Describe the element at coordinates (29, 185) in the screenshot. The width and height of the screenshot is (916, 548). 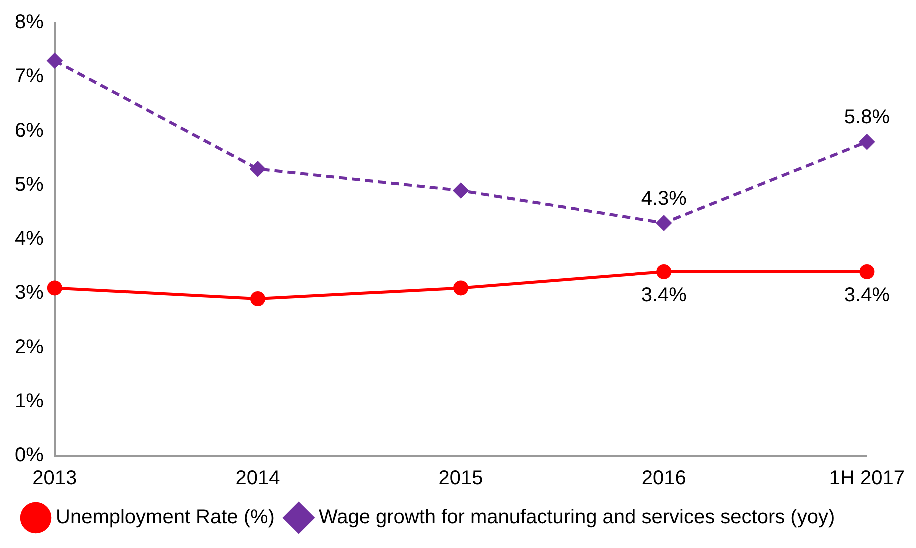
I see `y-tick-label: 5%` at that location.